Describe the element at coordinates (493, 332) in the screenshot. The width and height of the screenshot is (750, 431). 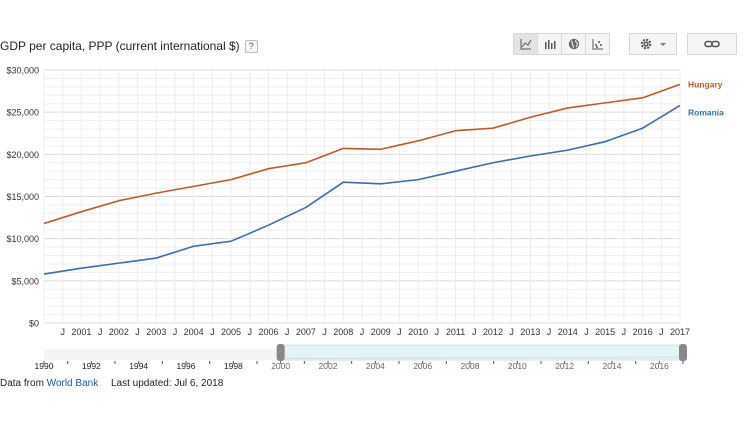
I see `x-tick-label: 2012` at that location.